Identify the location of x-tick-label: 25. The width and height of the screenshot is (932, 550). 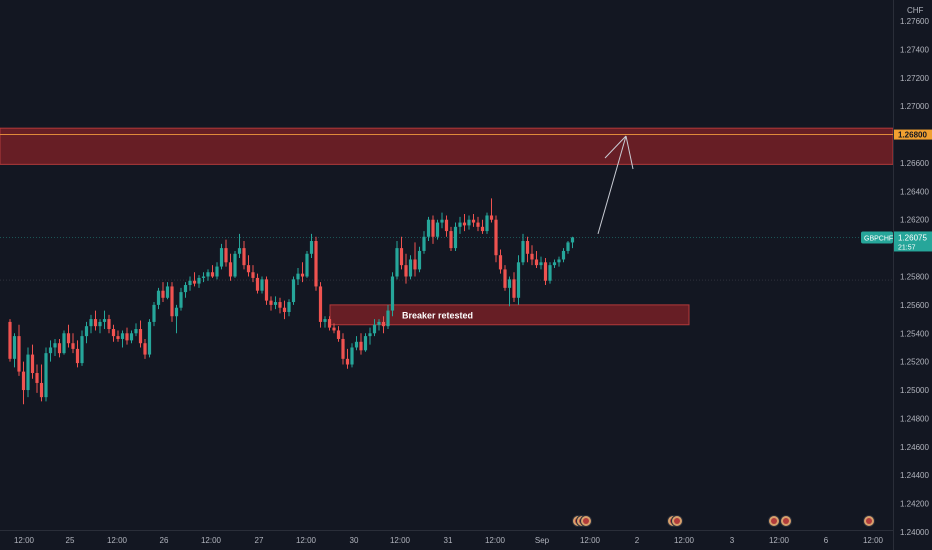
(70, 540).